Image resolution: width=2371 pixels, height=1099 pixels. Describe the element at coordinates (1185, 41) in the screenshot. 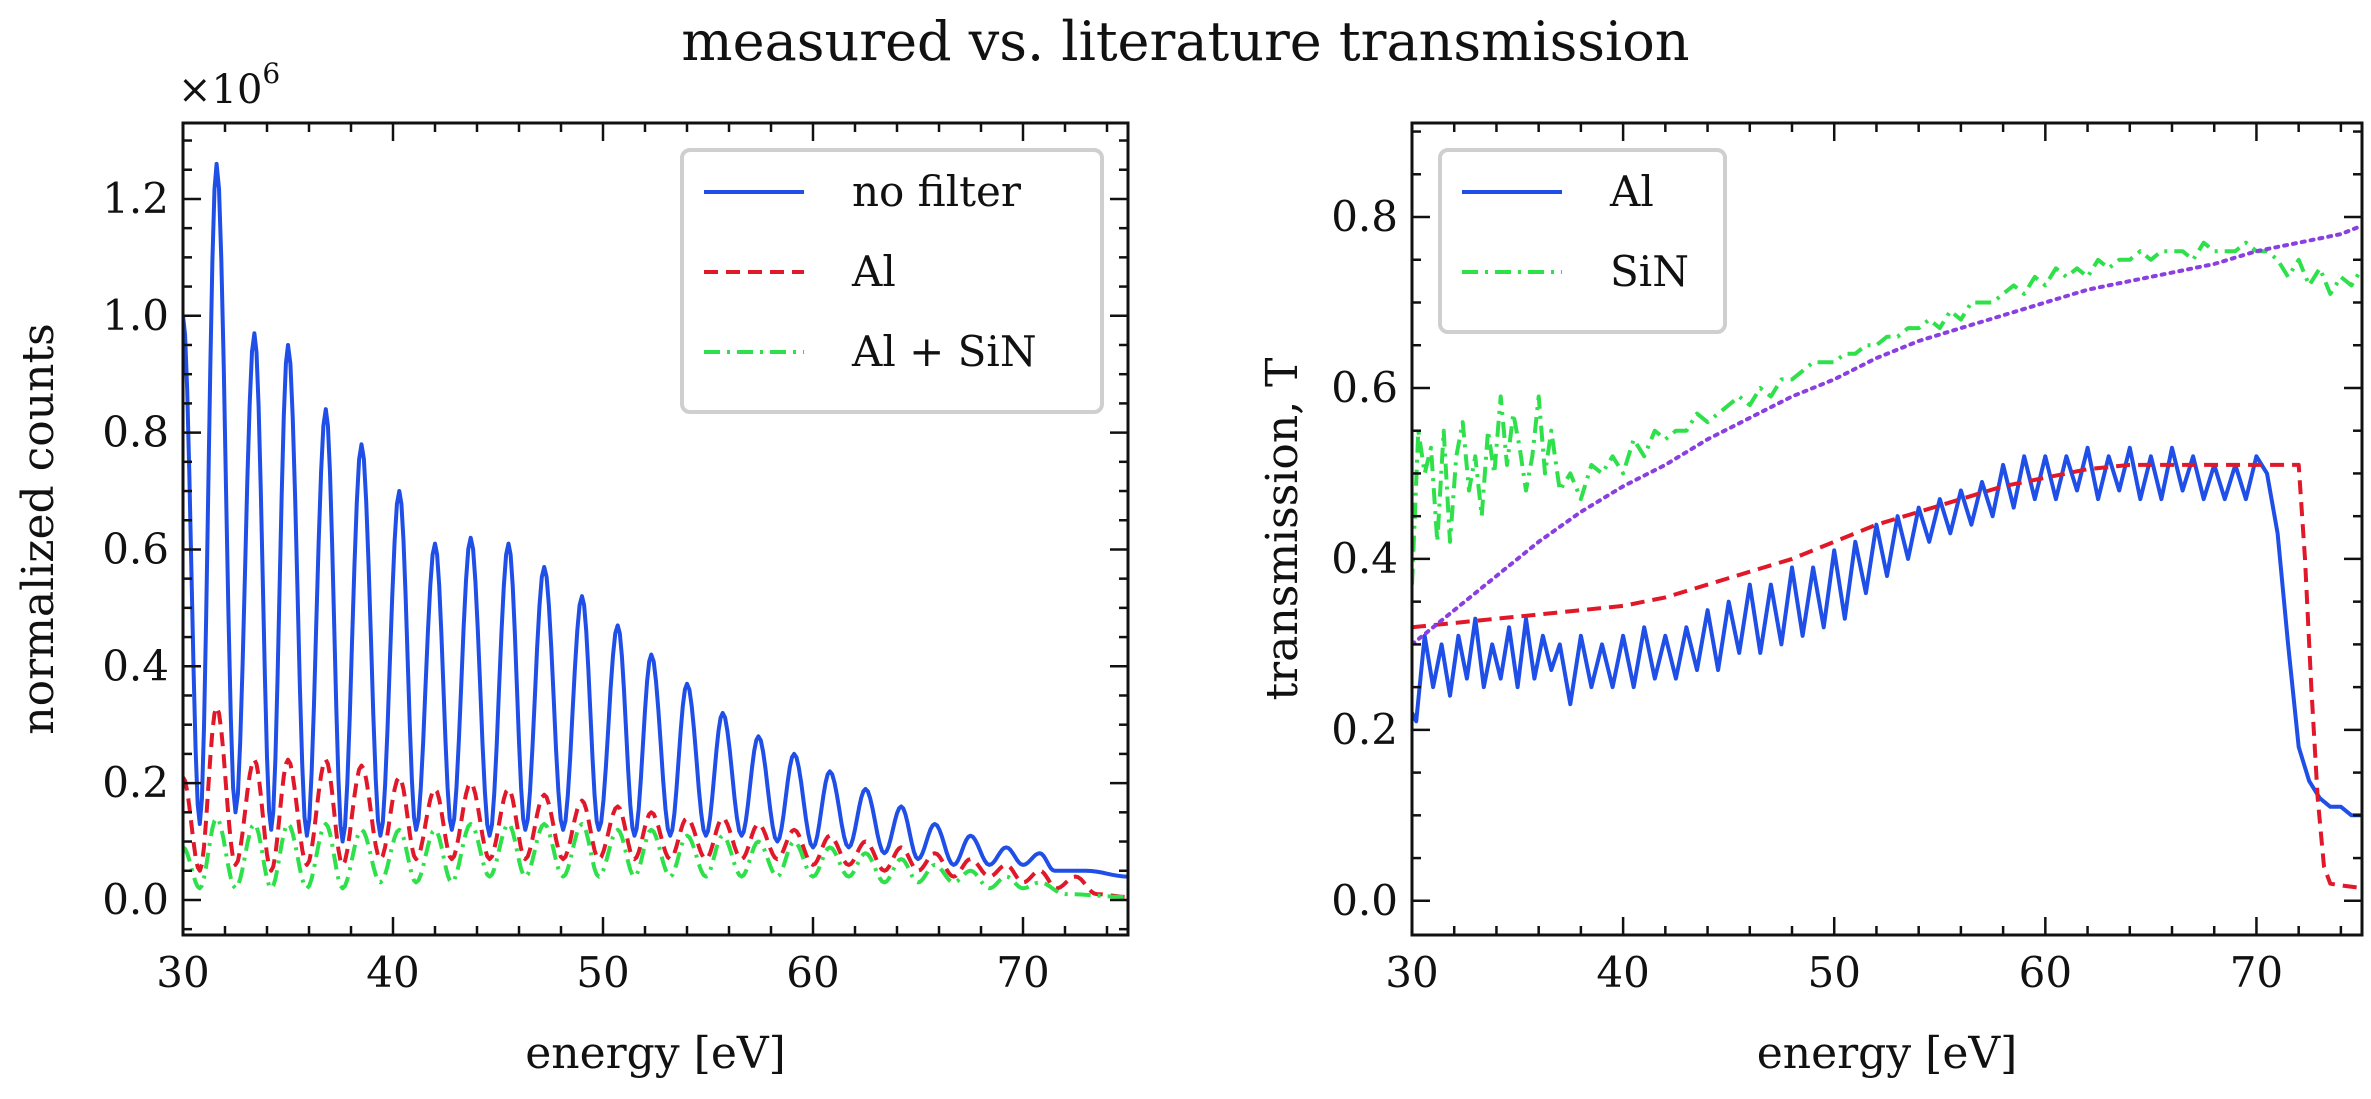

I see `figure-title: measured vs. literature transmission` at that location.